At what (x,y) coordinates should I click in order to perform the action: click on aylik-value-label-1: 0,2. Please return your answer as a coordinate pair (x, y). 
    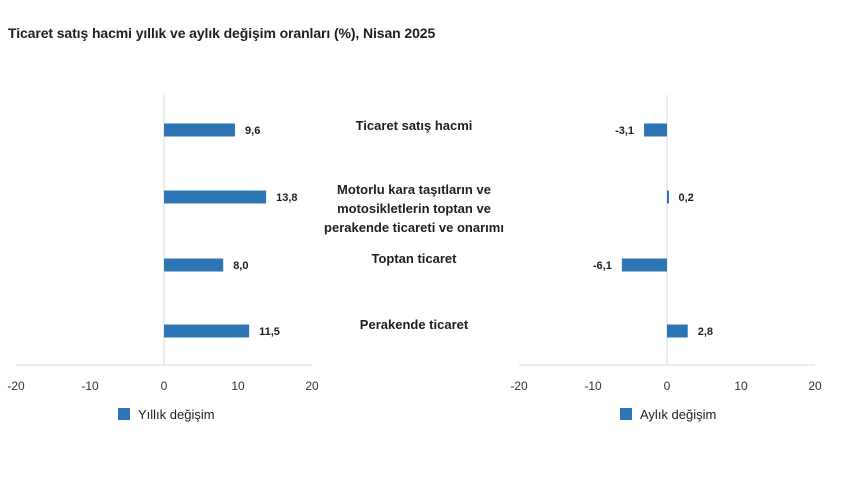
    Looking at the image, I should click on (685, 198).